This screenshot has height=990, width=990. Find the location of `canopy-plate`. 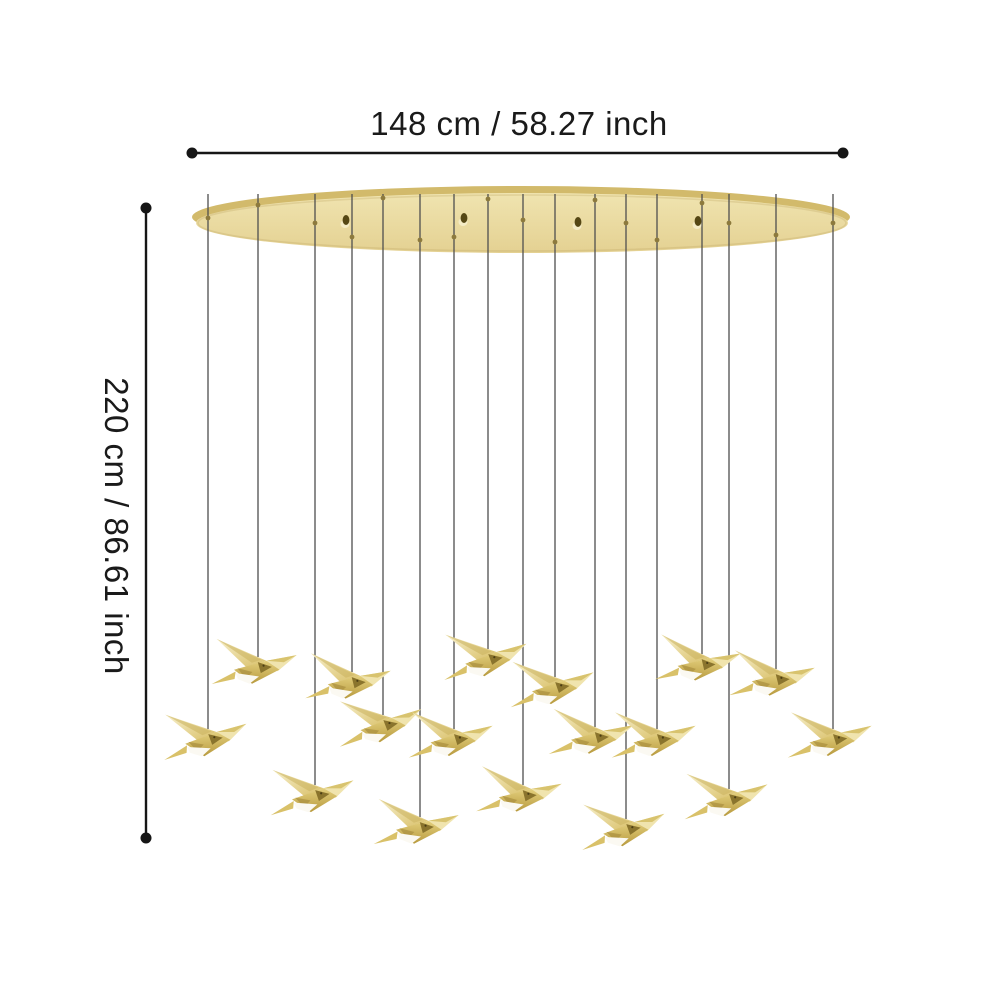

canopy-plate is located at coordinates (522, 223).